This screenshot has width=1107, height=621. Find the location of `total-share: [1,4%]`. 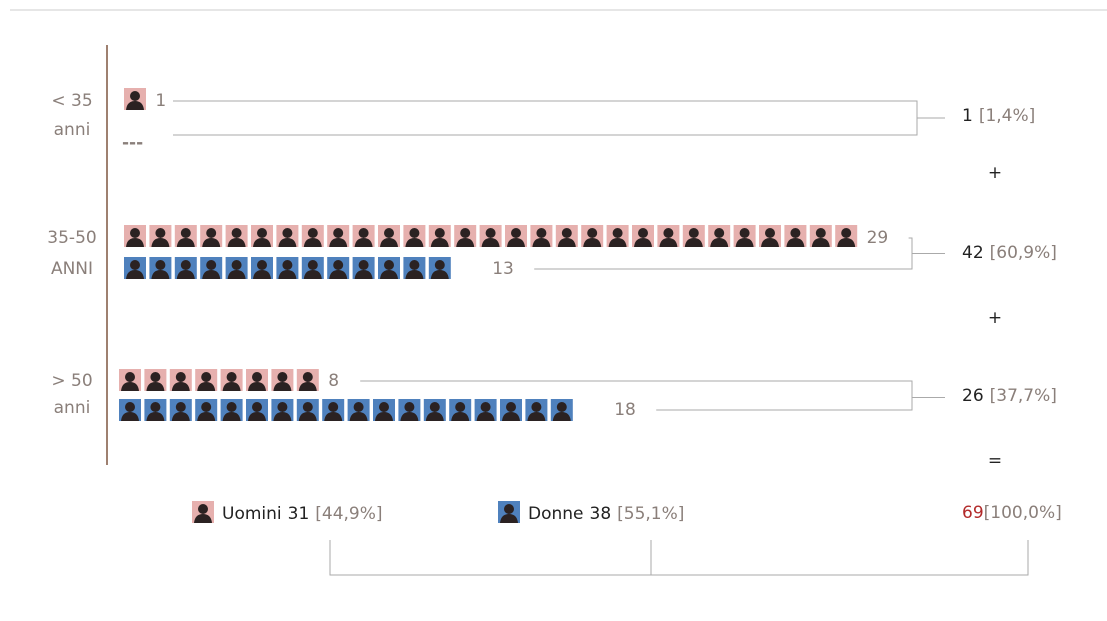

total-share: [1,4%] is located at coordinates (1007, 116).